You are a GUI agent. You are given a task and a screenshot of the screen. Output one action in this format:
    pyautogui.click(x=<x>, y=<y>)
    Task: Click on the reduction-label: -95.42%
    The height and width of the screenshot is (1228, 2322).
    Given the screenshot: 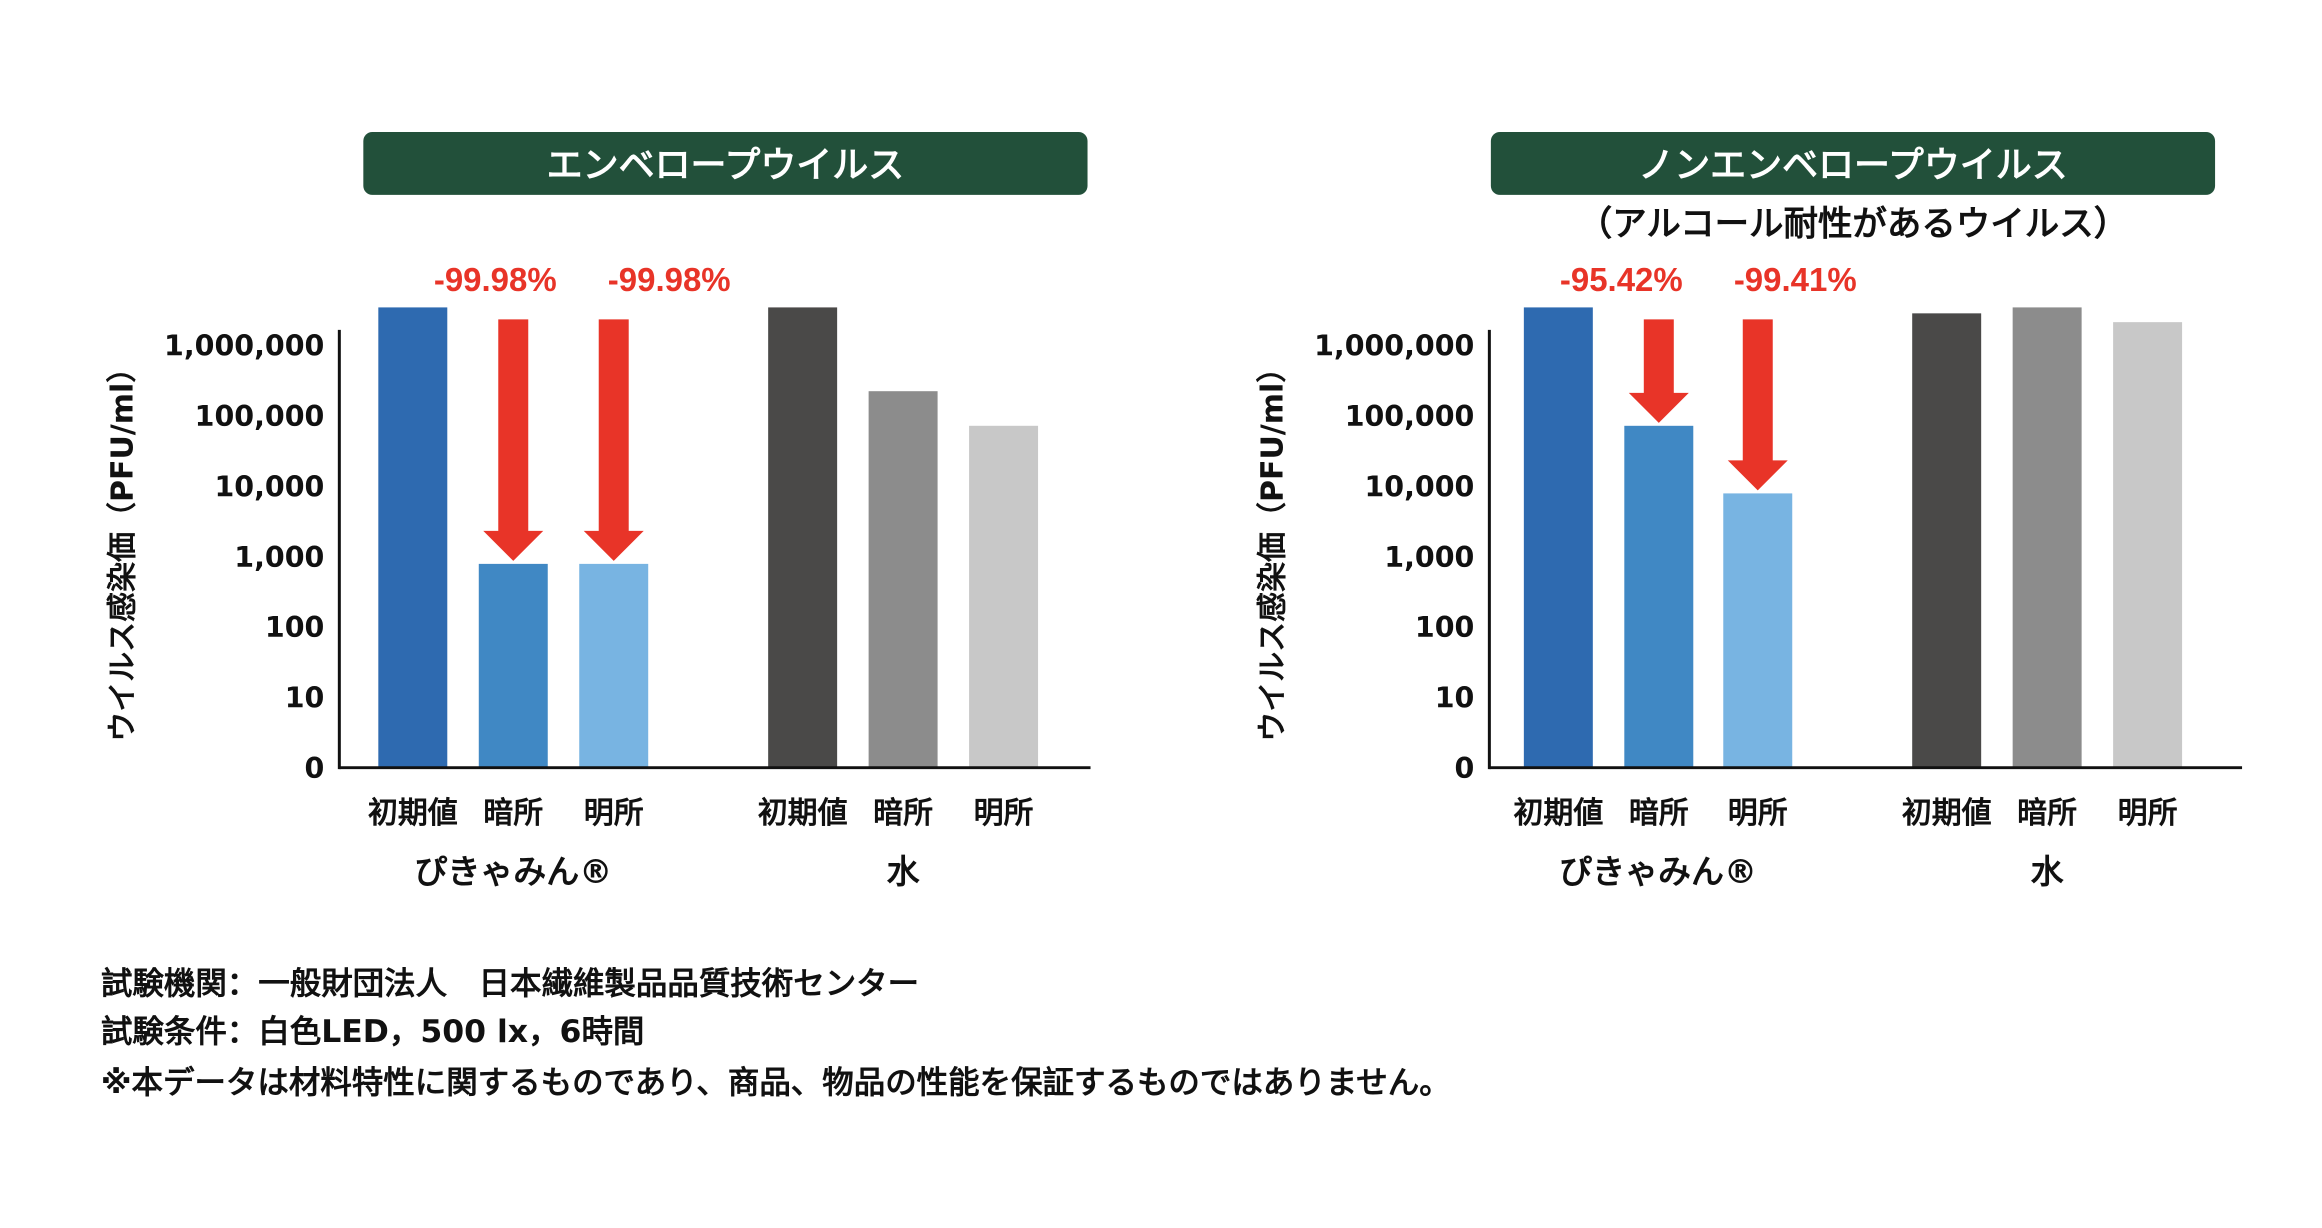 What is the action you would take?
    pyautogui.click(x=1621, y=279)
    